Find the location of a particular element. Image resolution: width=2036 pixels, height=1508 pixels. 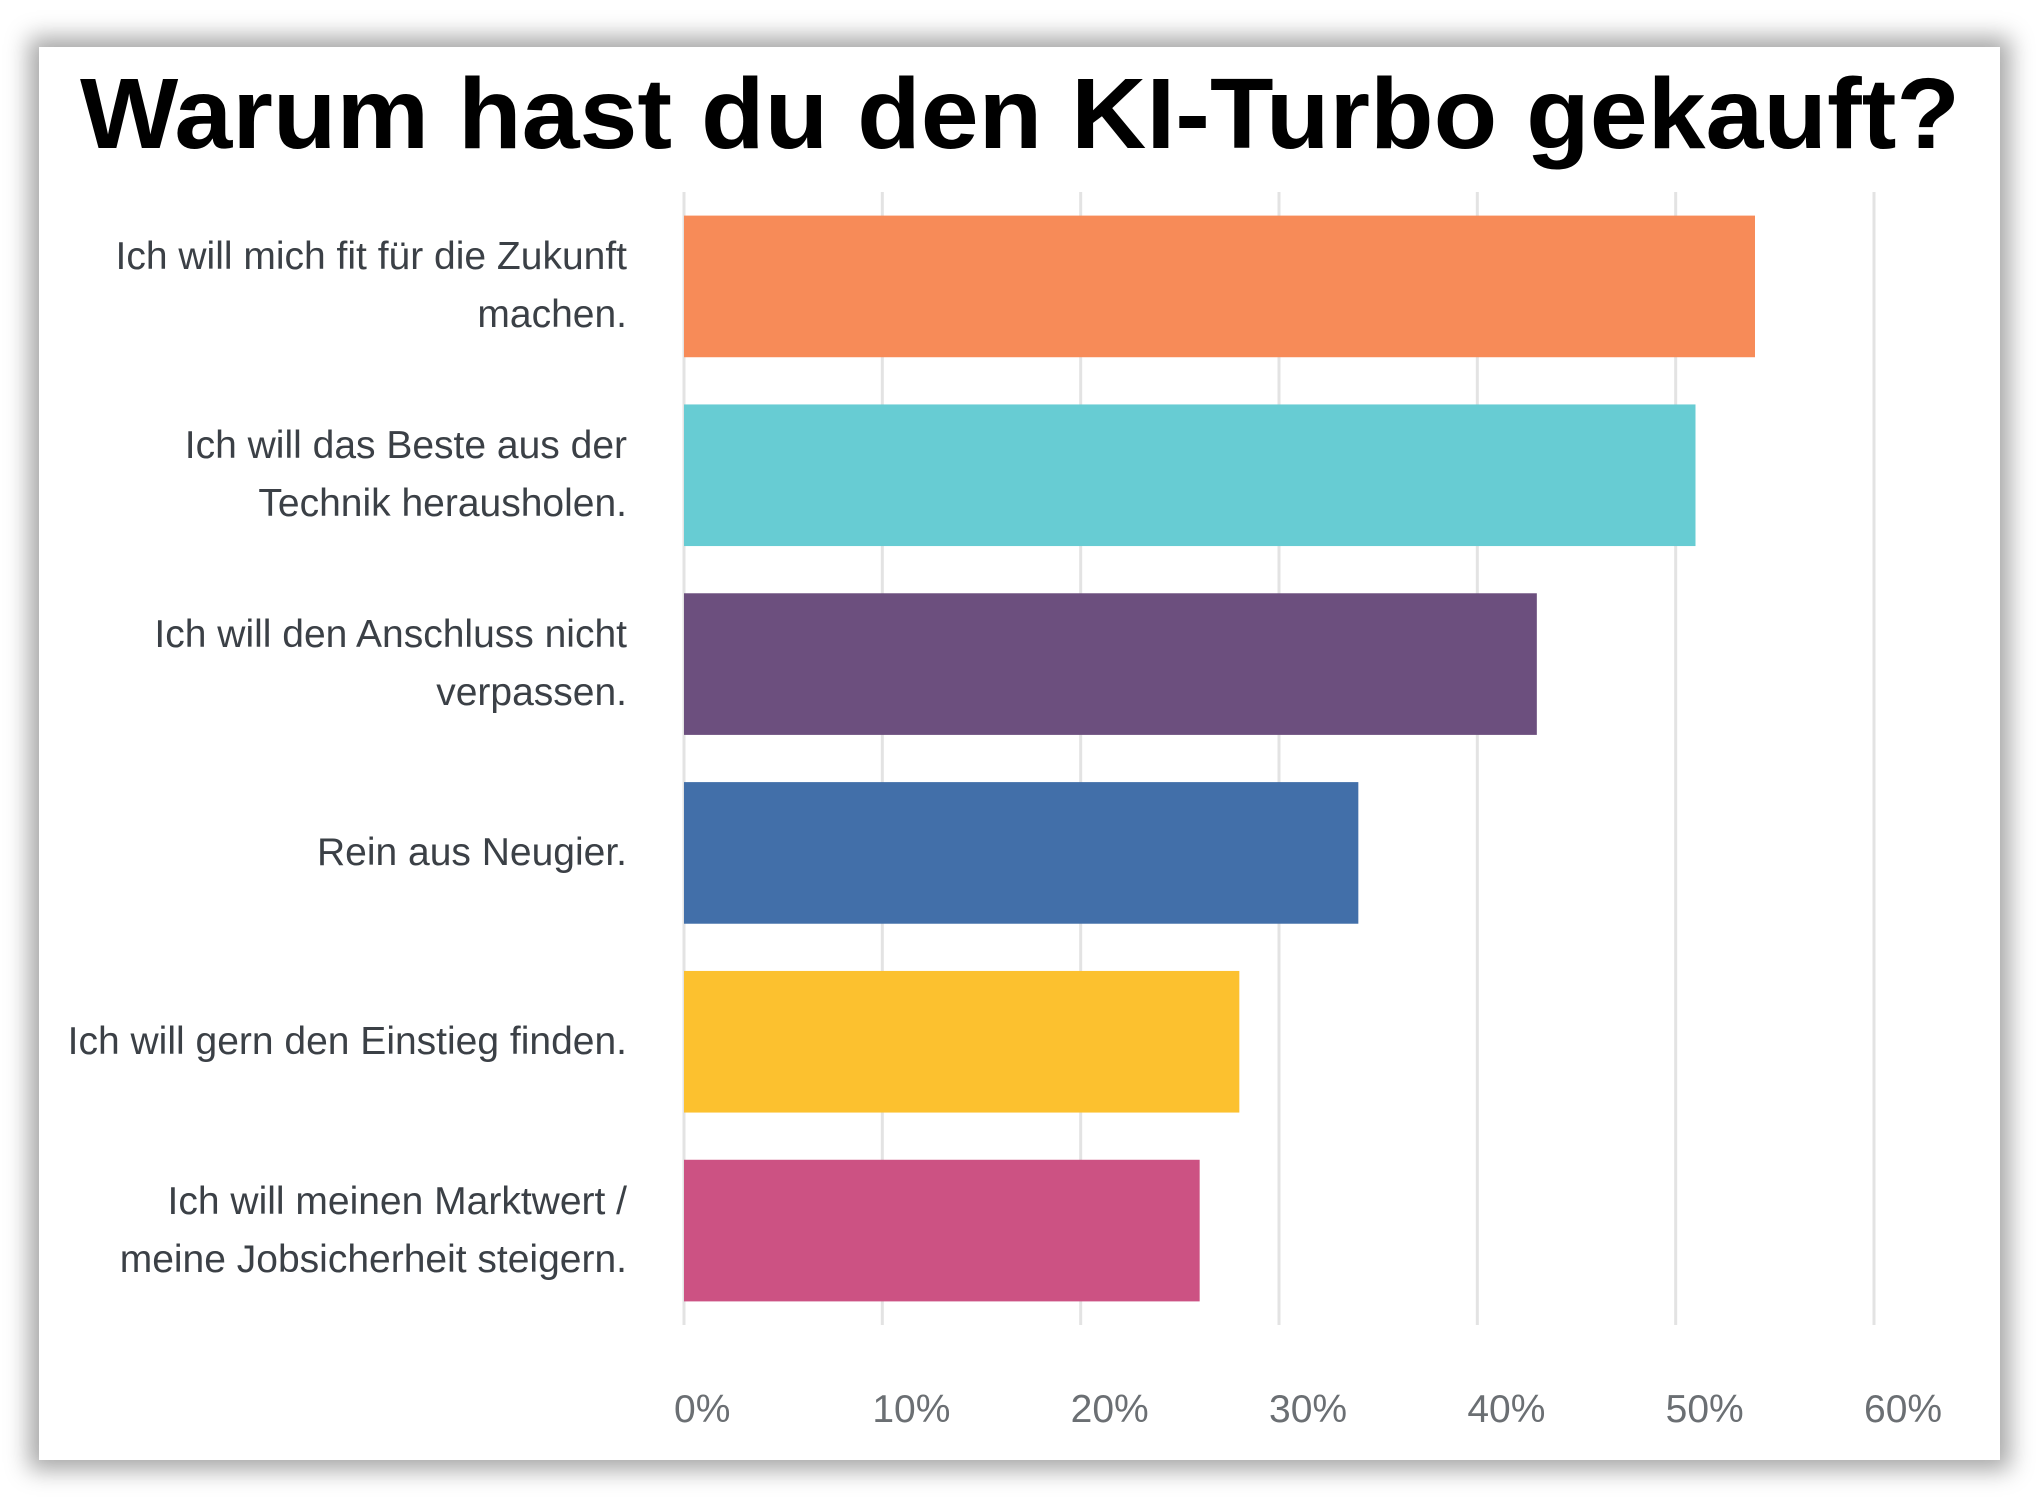

x-tick-label: 40% is located at coordinates (1506, 1409).